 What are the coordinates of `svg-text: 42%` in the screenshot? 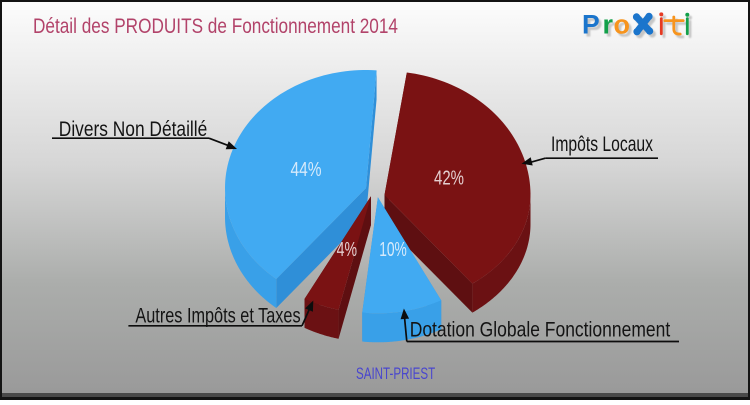 It's located at (449, 177).